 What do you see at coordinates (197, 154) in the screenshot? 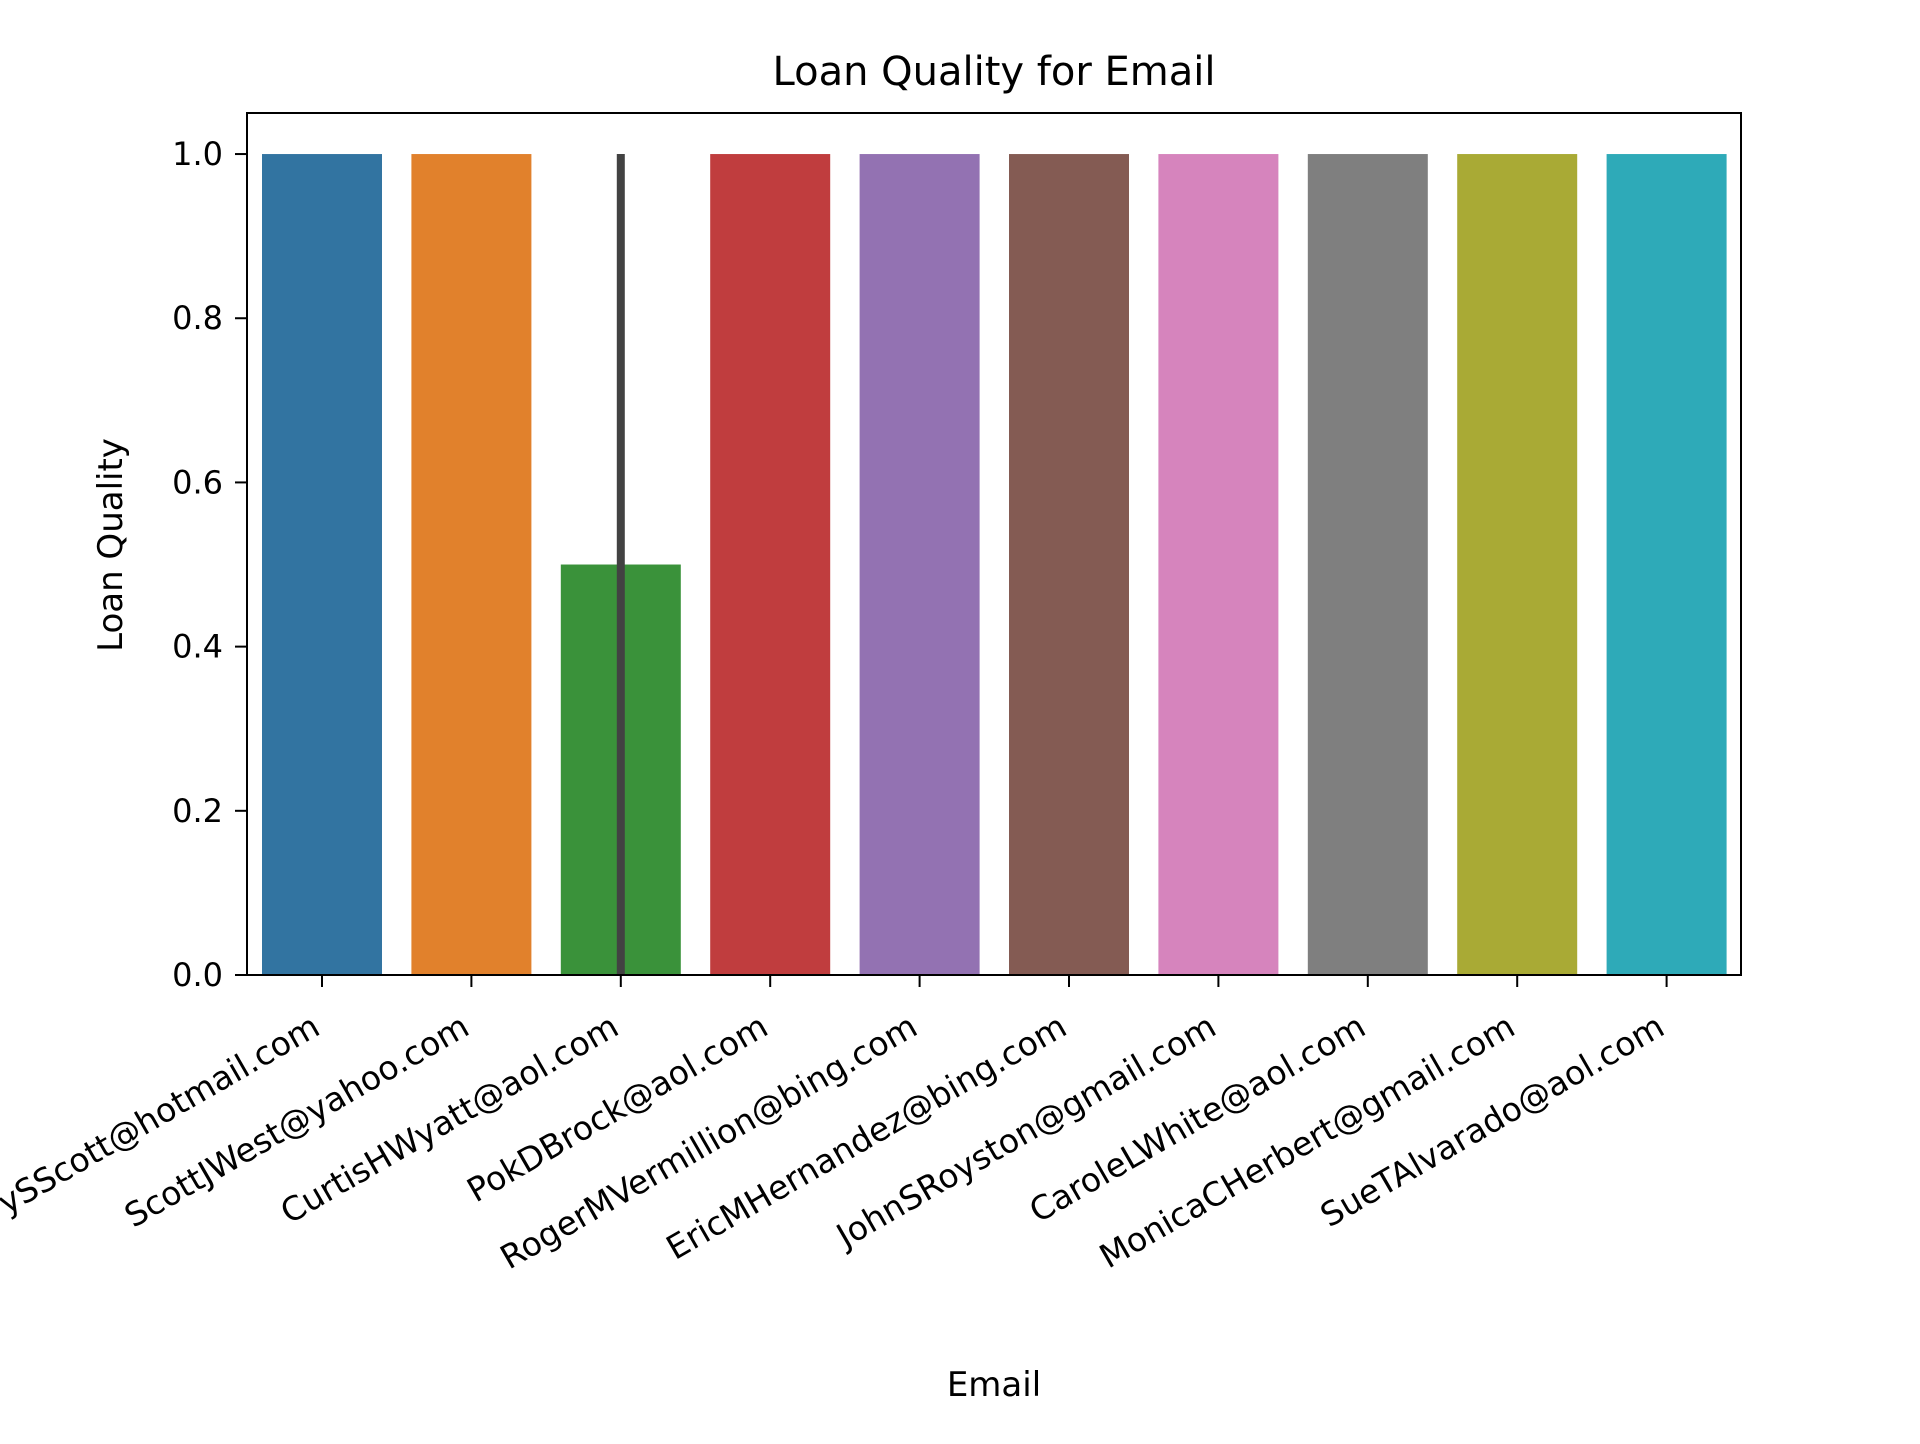
I see `y-tick-label: 1.0` at bounding box center [197, 154].